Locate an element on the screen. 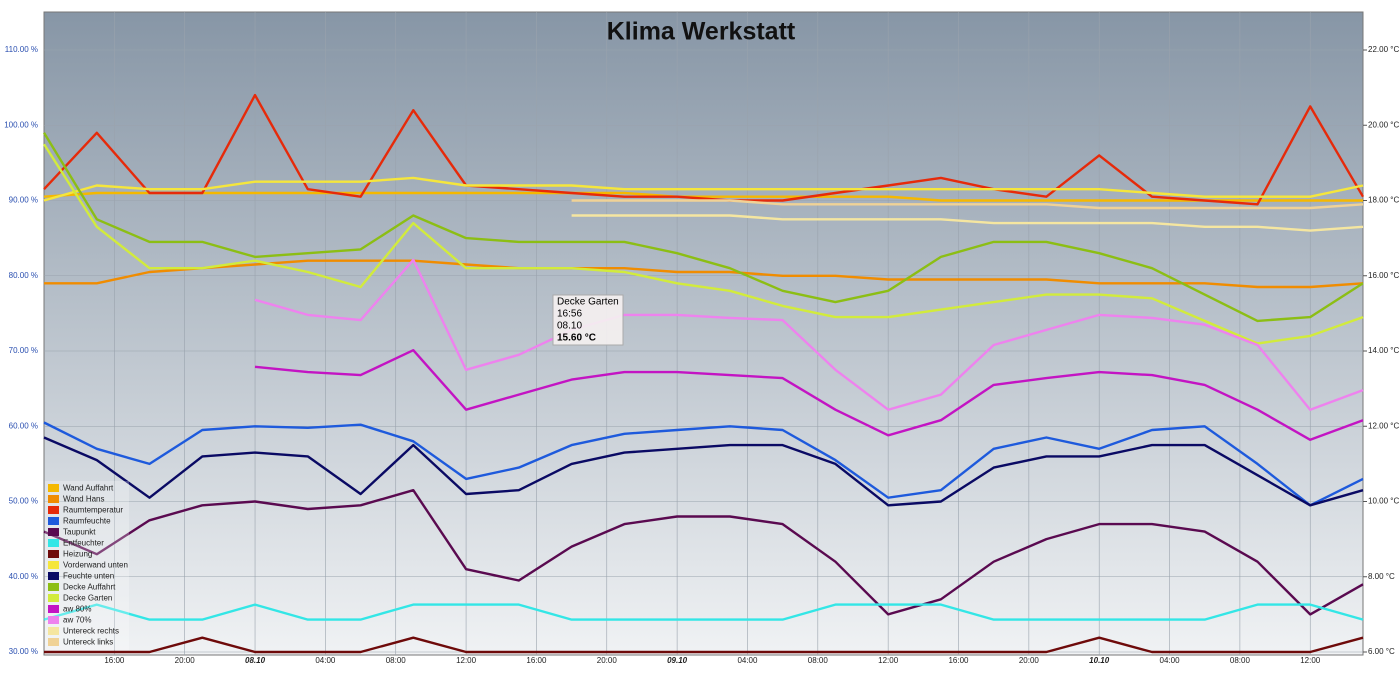 The image size is (1400, 675). legend-label: aw 70% is located at coordinates (77, 620).